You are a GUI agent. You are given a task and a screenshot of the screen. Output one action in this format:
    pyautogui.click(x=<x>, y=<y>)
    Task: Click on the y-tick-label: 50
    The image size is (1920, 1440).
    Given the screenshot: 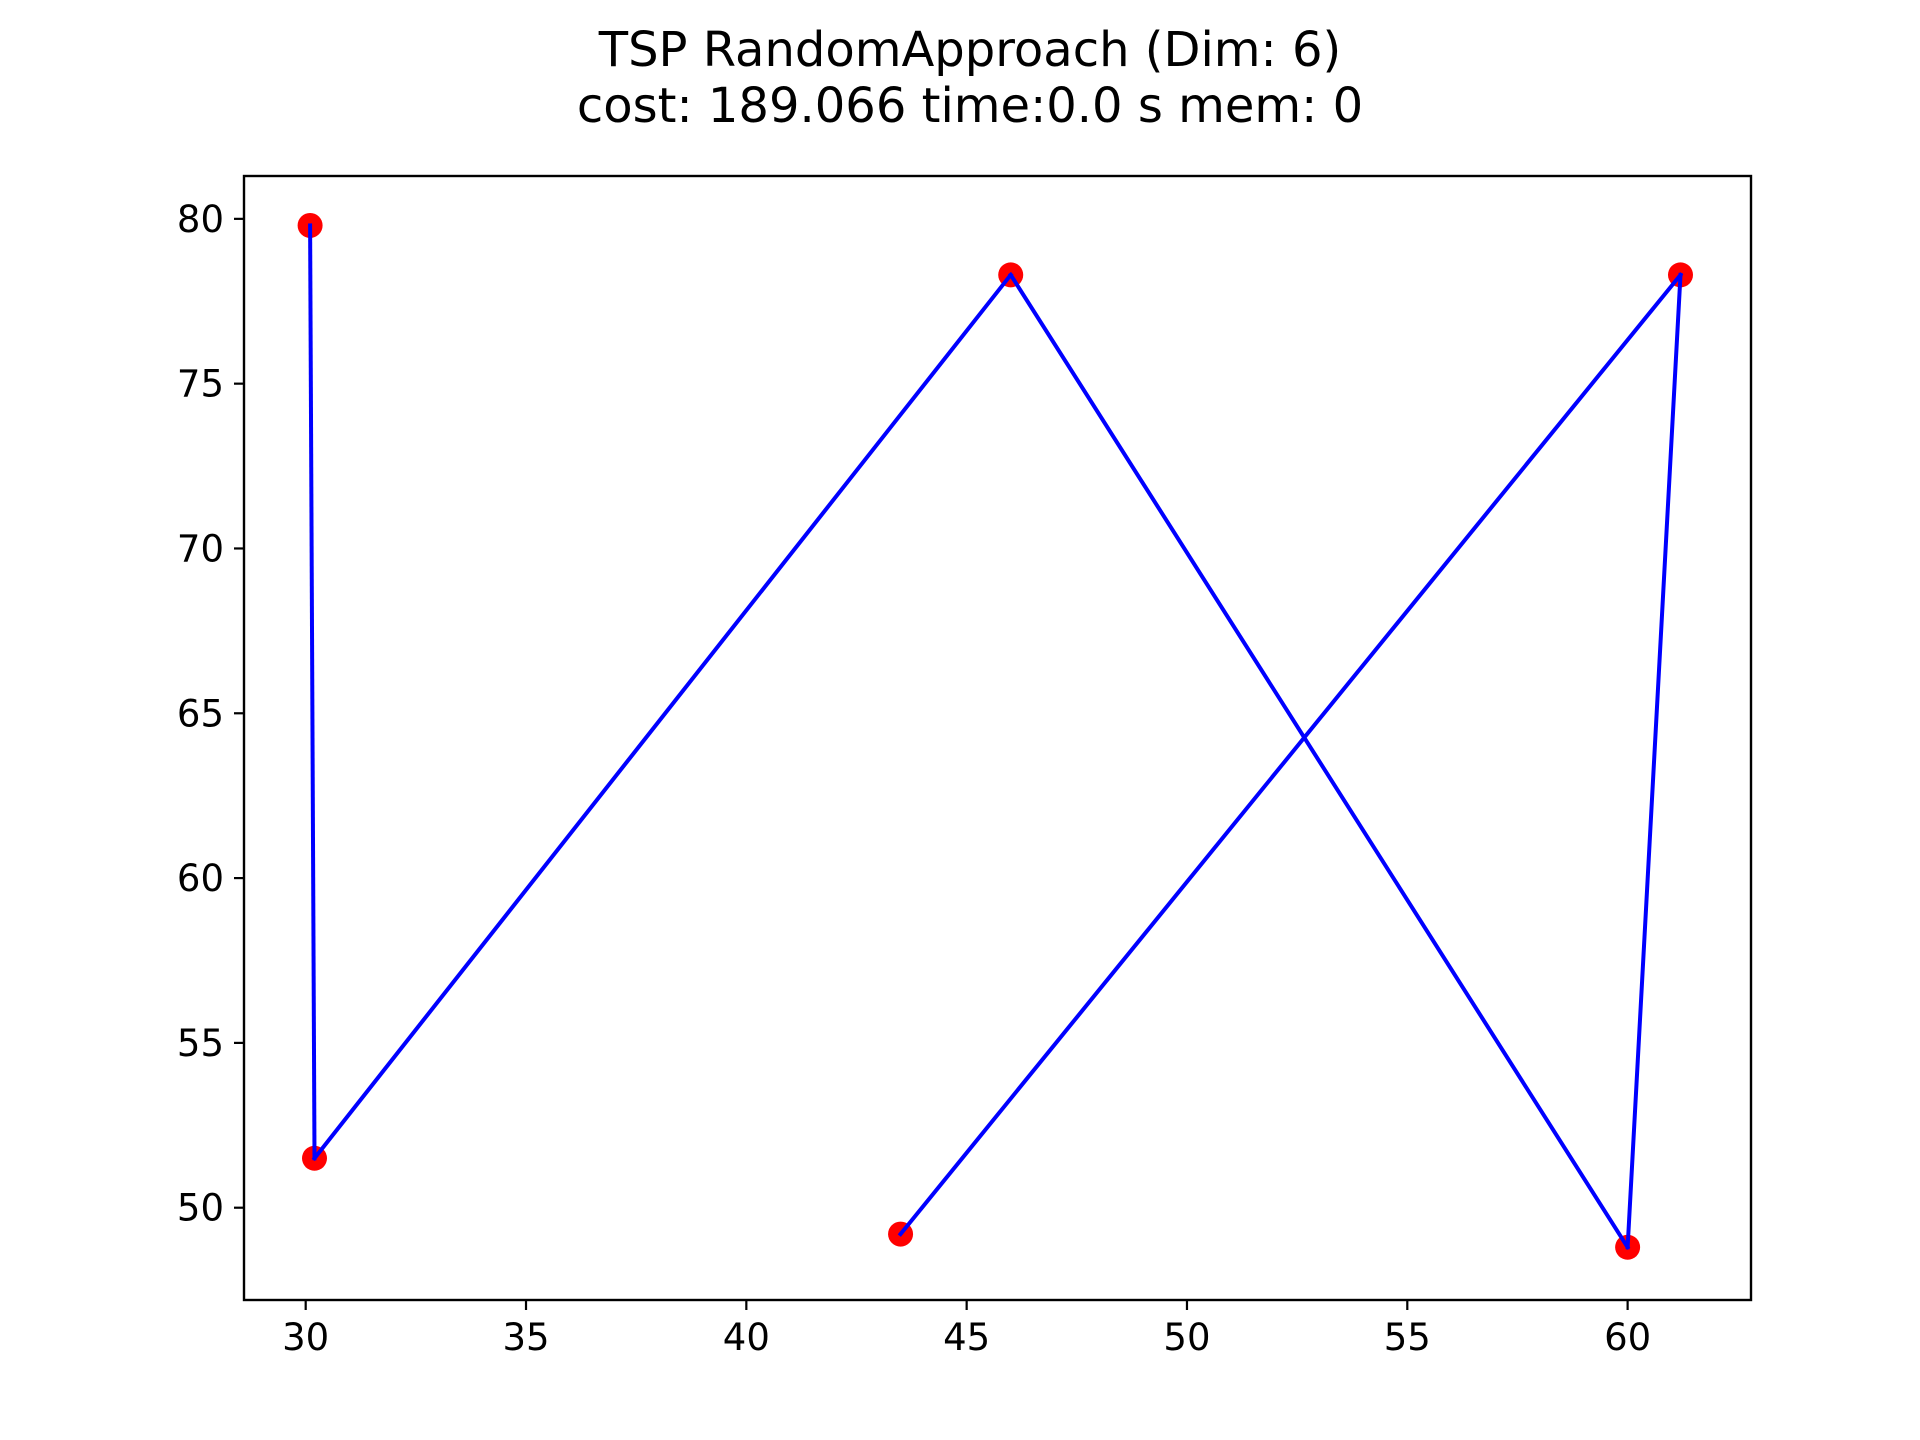 What is the action you would take?
    pyautogui.click(x=200, y=1208)
    